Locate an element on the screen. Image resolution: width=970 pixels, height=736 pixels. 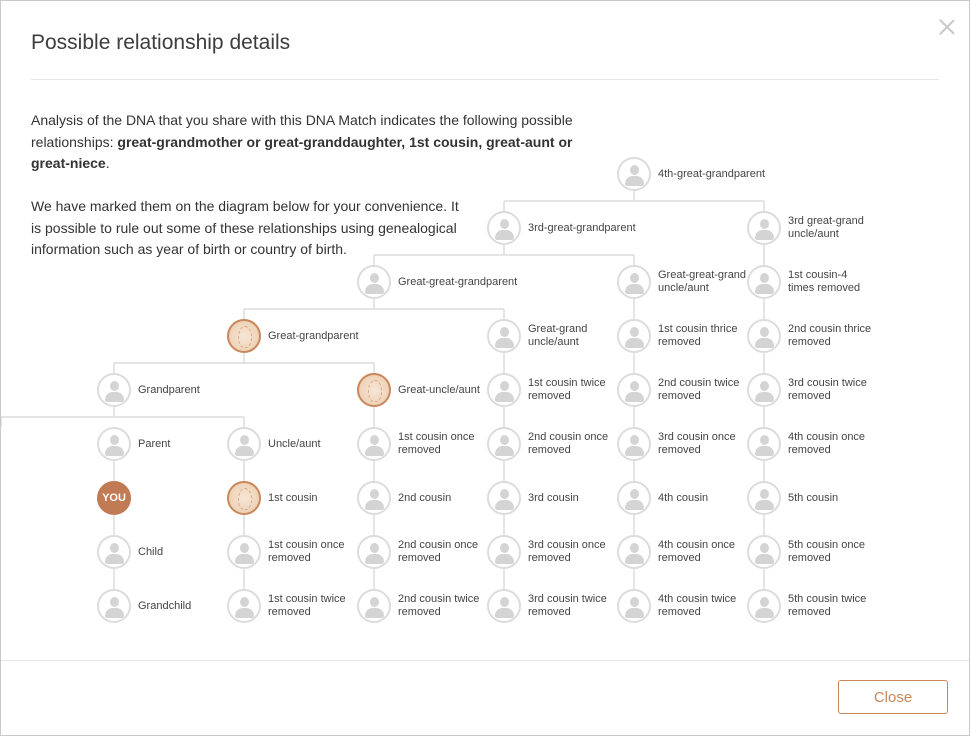
tree-node-c3d1 is located at coordinates (504, 552).